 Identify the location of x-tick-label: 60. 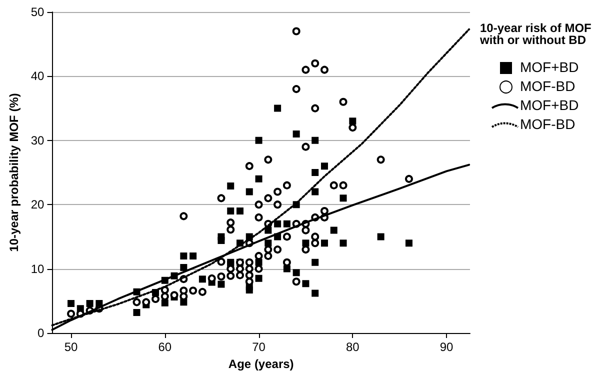
(165, 347).